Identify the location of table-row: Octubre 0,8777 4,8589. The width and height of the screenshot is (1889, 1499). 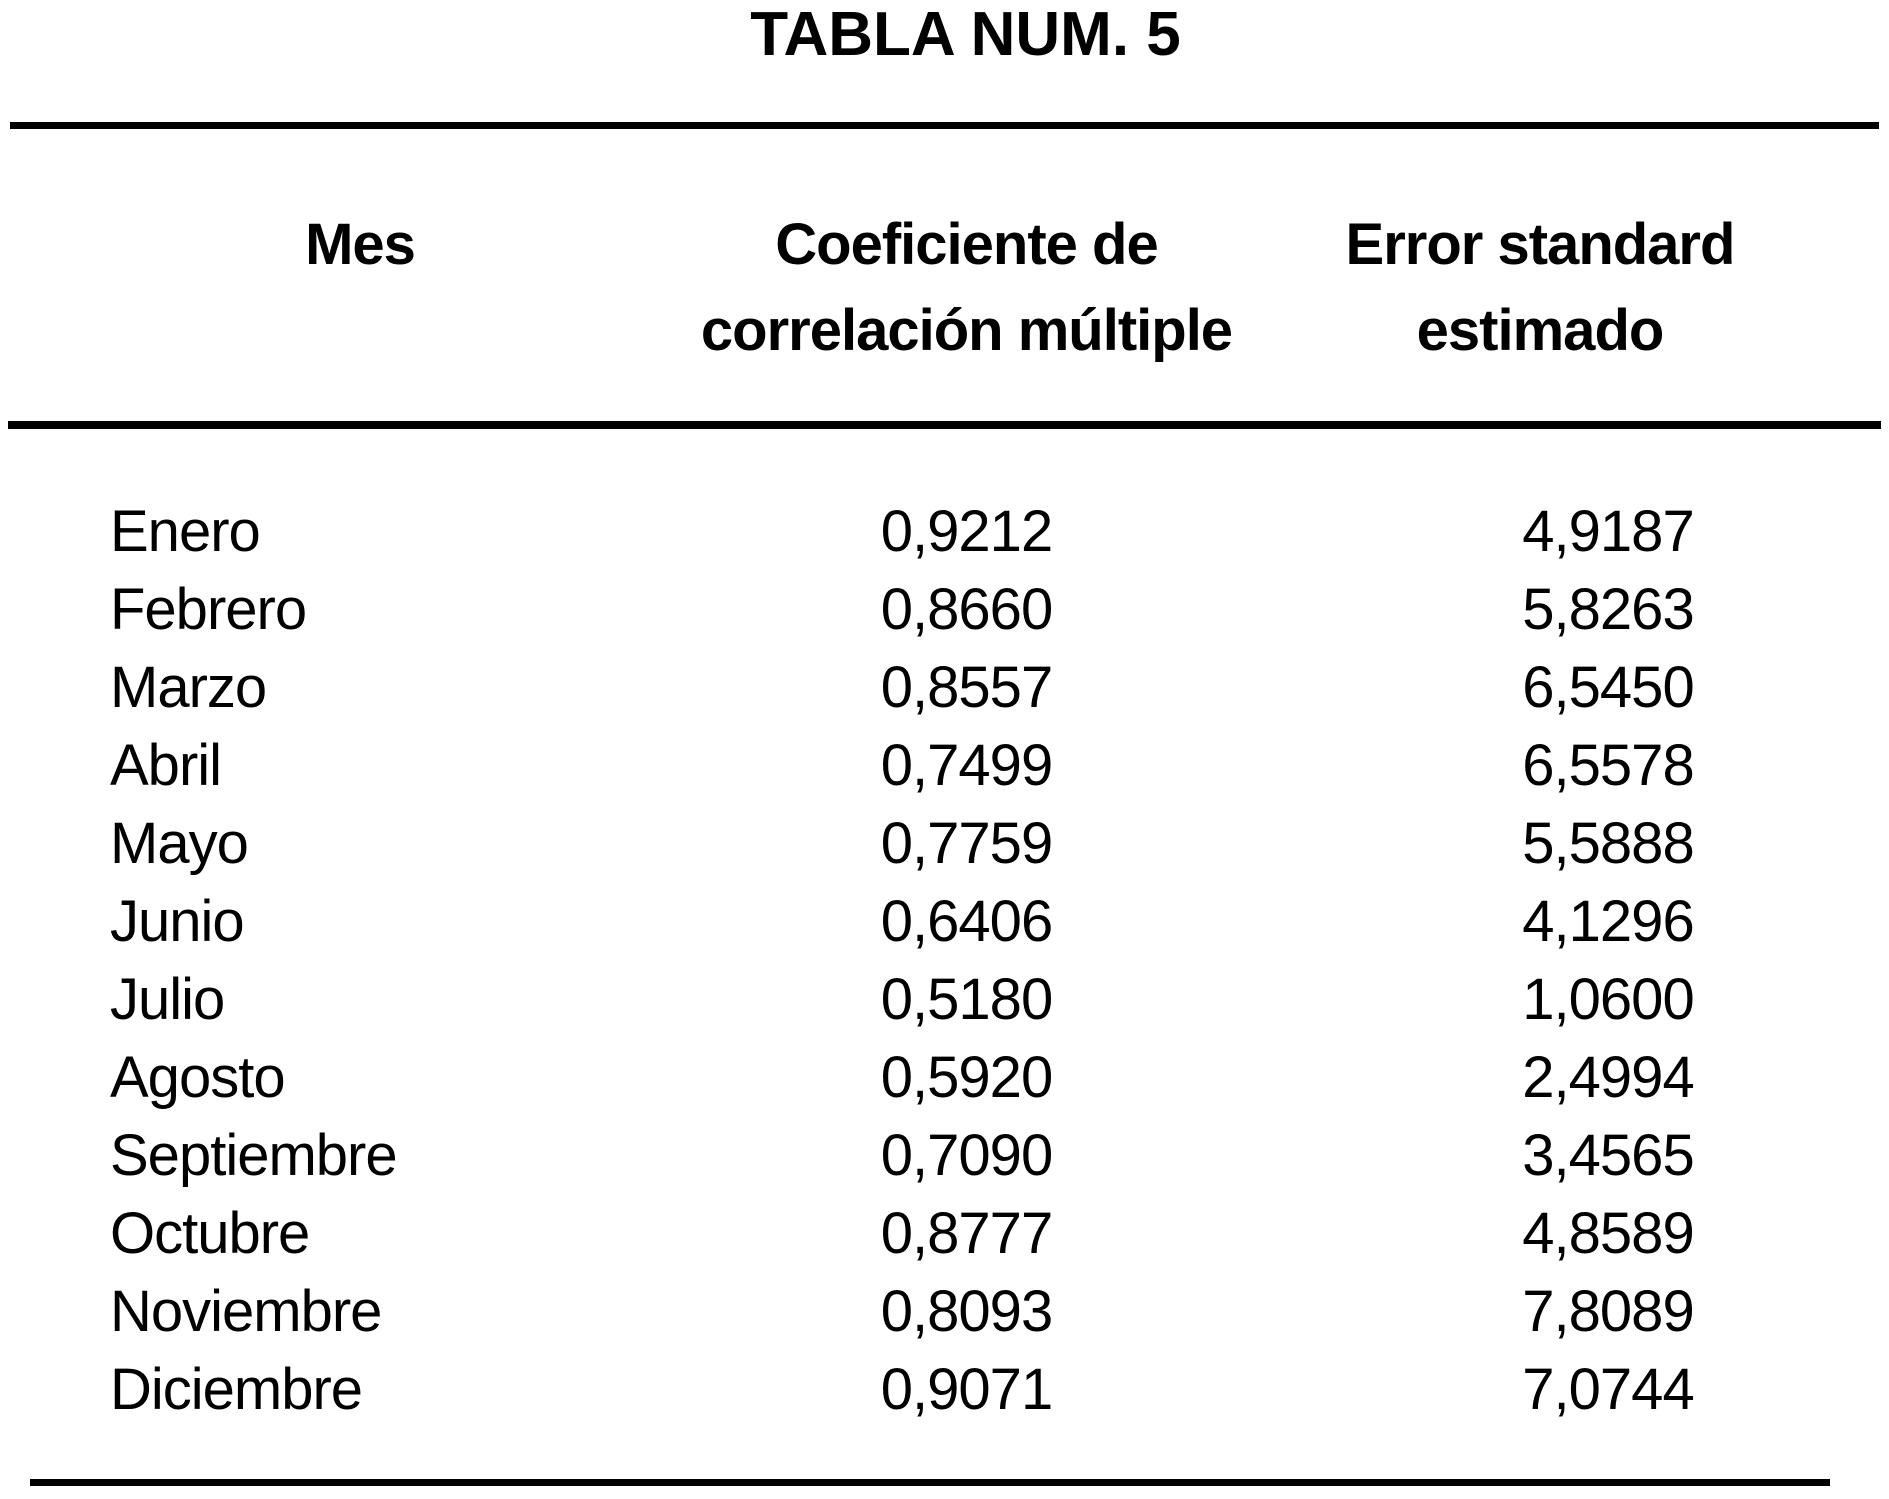
(944, 1233).